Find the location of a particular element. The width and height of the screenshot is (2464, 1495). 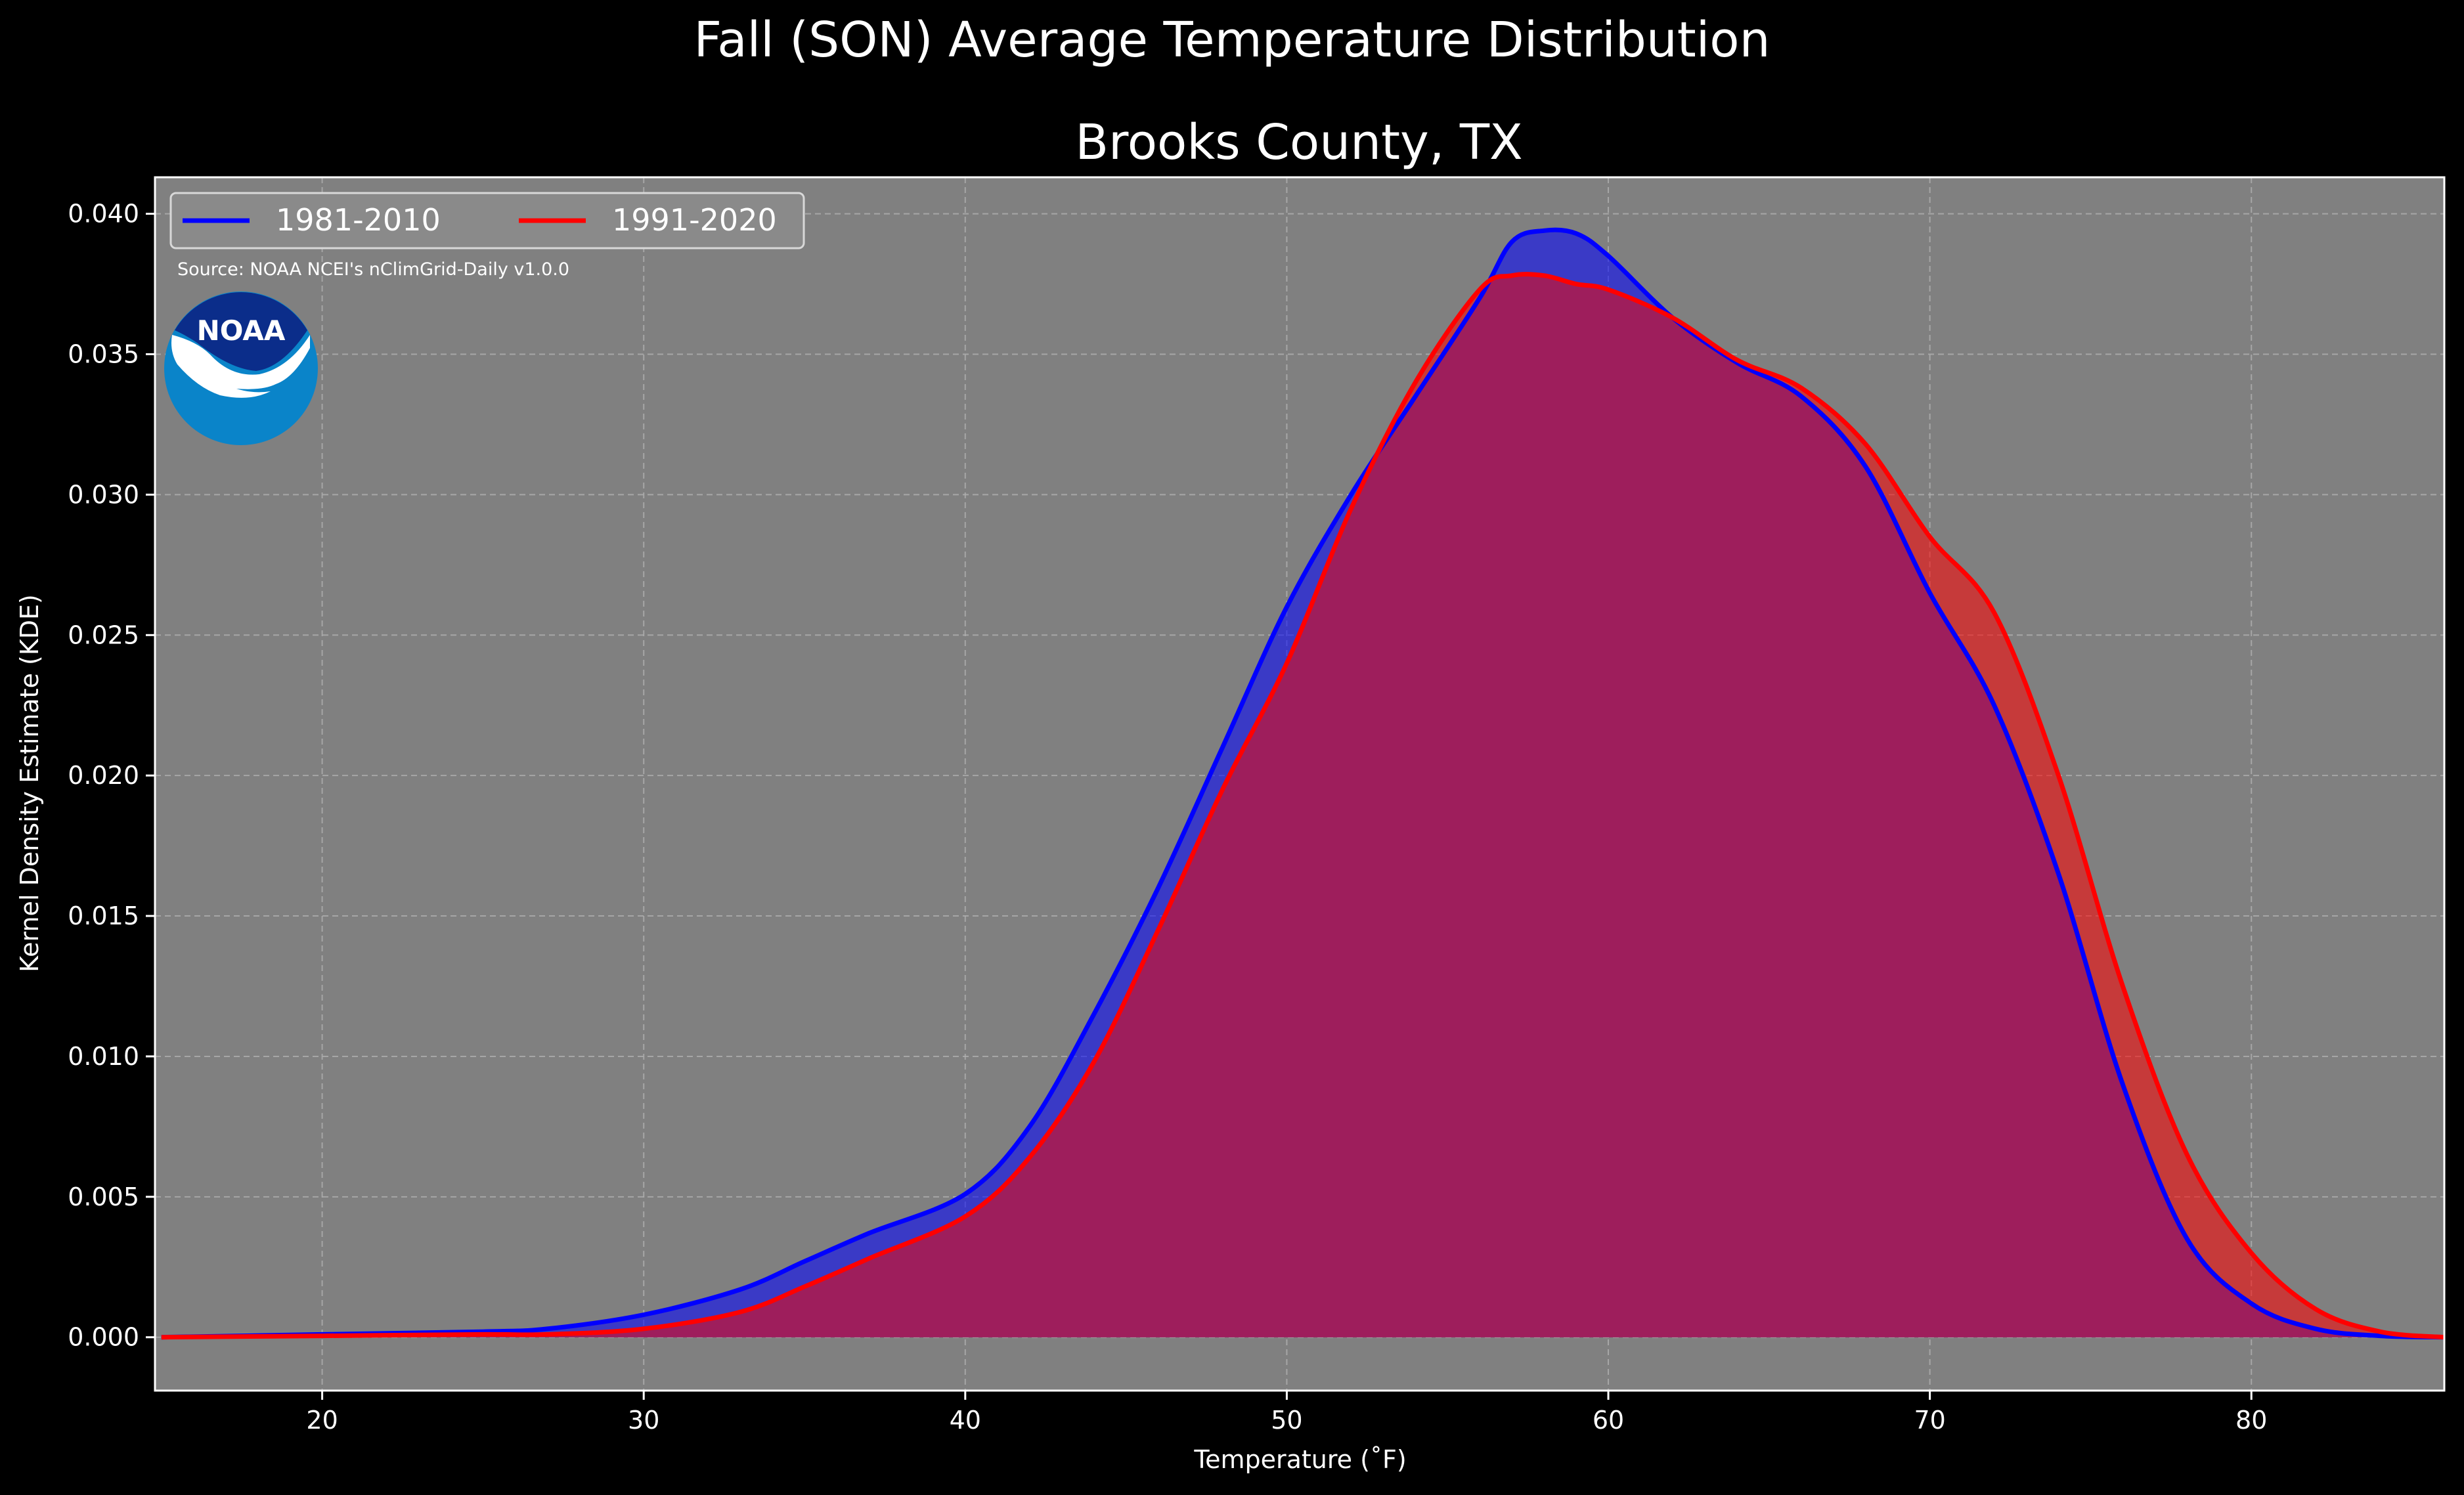

x-tick-label-20: 20 is located at coordinates (322, 1420).